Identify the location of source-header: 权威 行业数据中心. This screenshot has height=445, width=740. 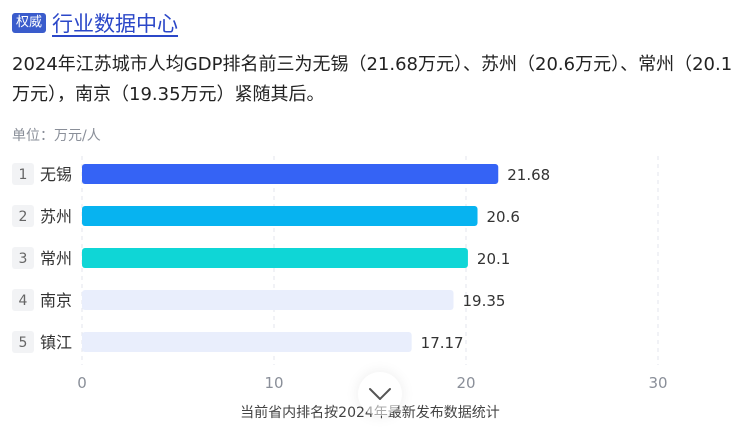
(95, 23).